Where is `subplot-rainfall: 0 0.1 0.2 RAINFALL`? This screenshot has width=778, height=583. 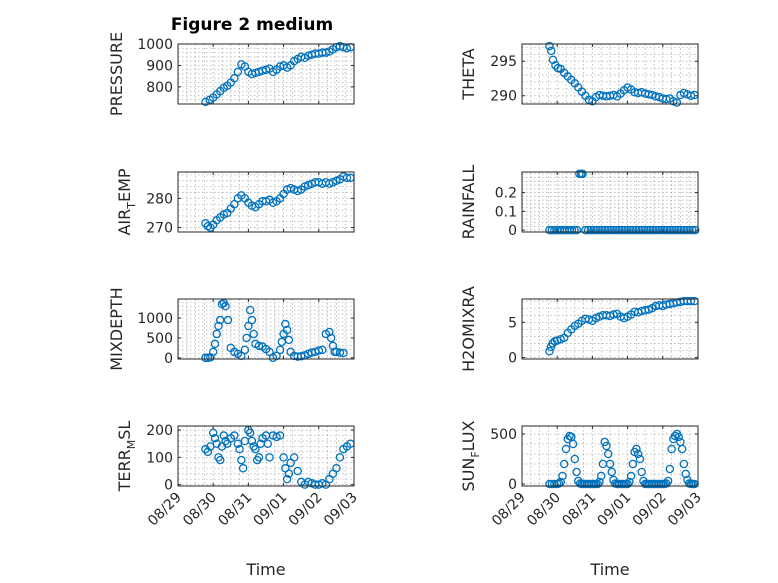 subplot-rainfall: 0 0.1 0.2 RAINFALL is located at coordinates (579, 202).